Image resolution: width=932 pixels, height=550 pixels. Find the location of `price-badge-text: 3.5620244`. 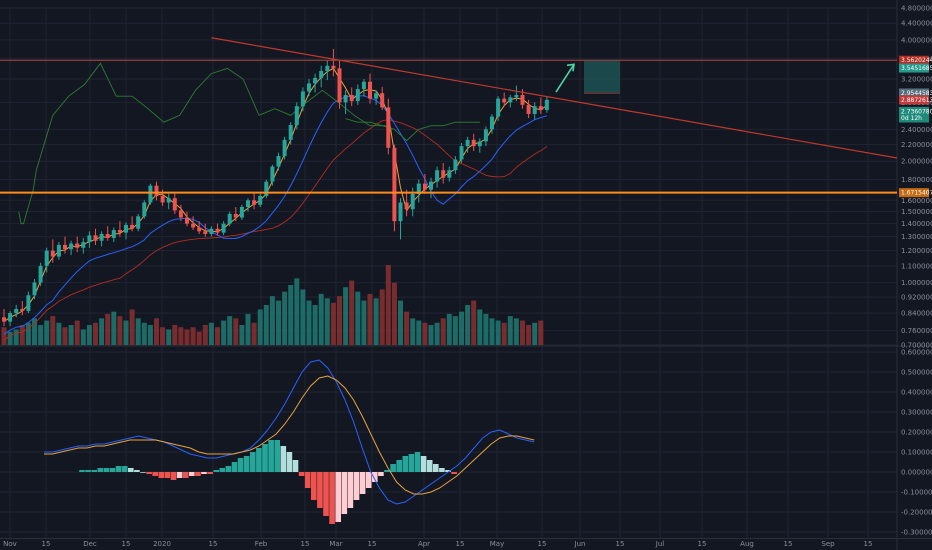

price-badge-text: 3.5620244 is located at coordinates (916, 60).